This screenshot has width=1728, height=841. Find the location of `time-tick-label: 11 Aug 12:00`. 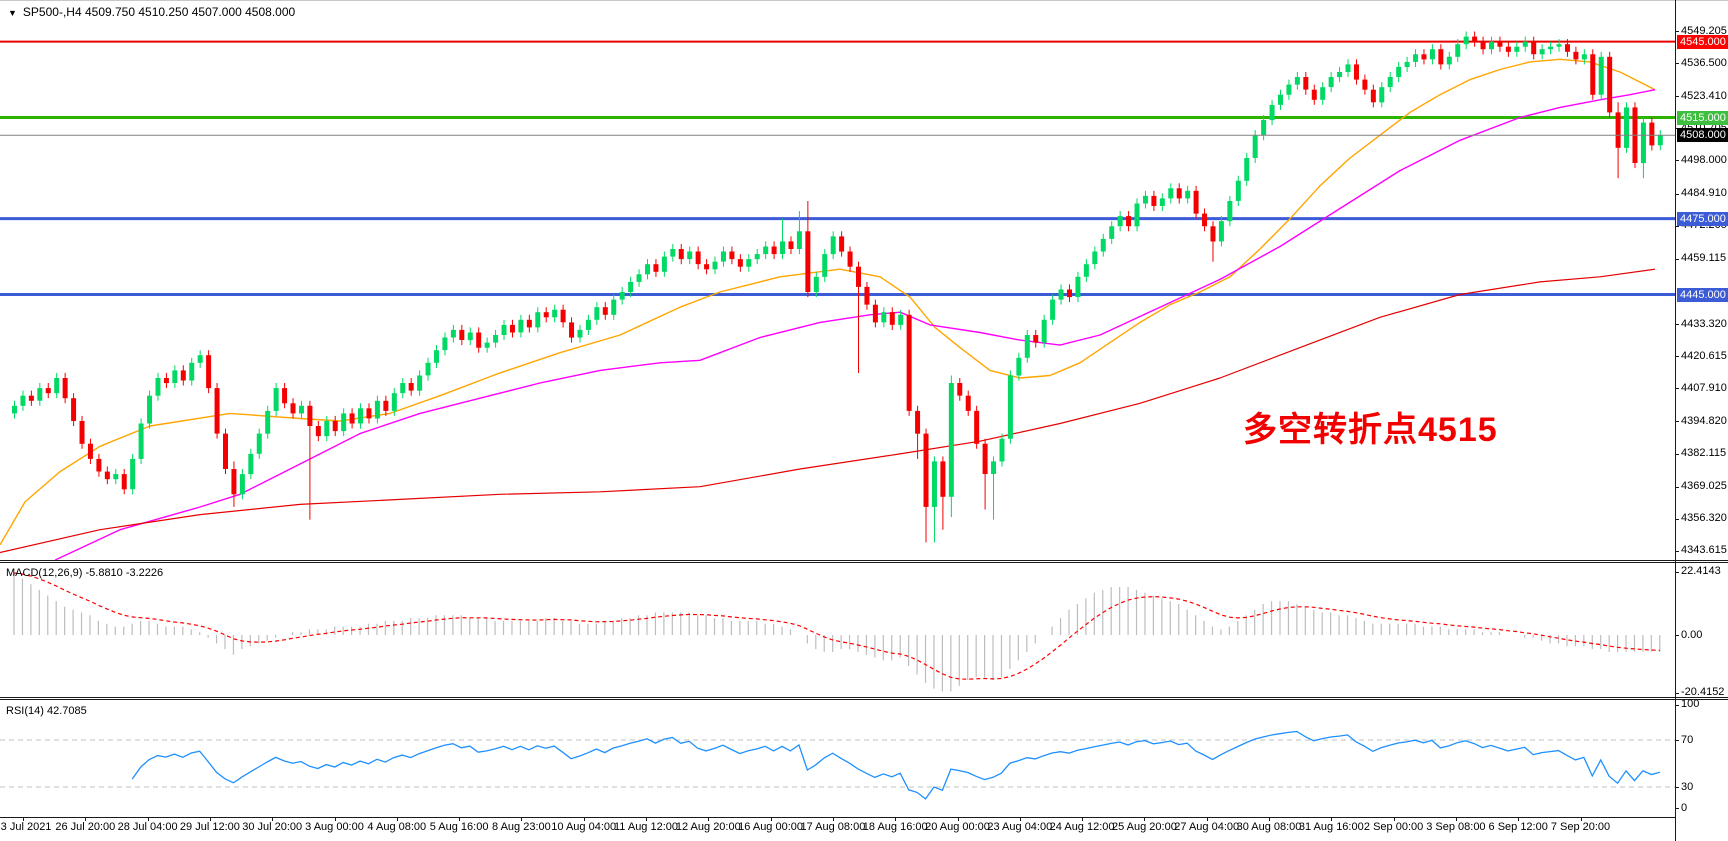

time-tick-label: 11 Aug 12:00 is located at coordinates (646, 827).